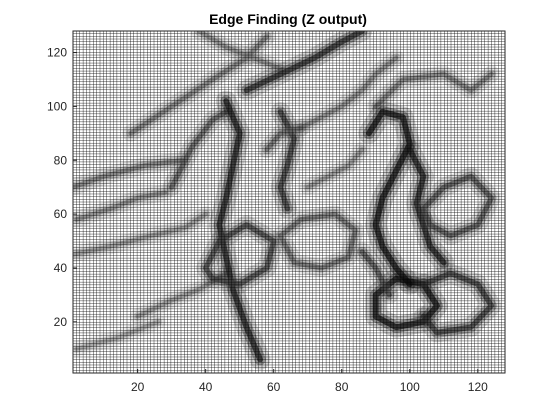 The image size is (560, 420). Describe the element at coordinates (57, 106) in the screenshot. I see `y-tick-label: 100` at that location.